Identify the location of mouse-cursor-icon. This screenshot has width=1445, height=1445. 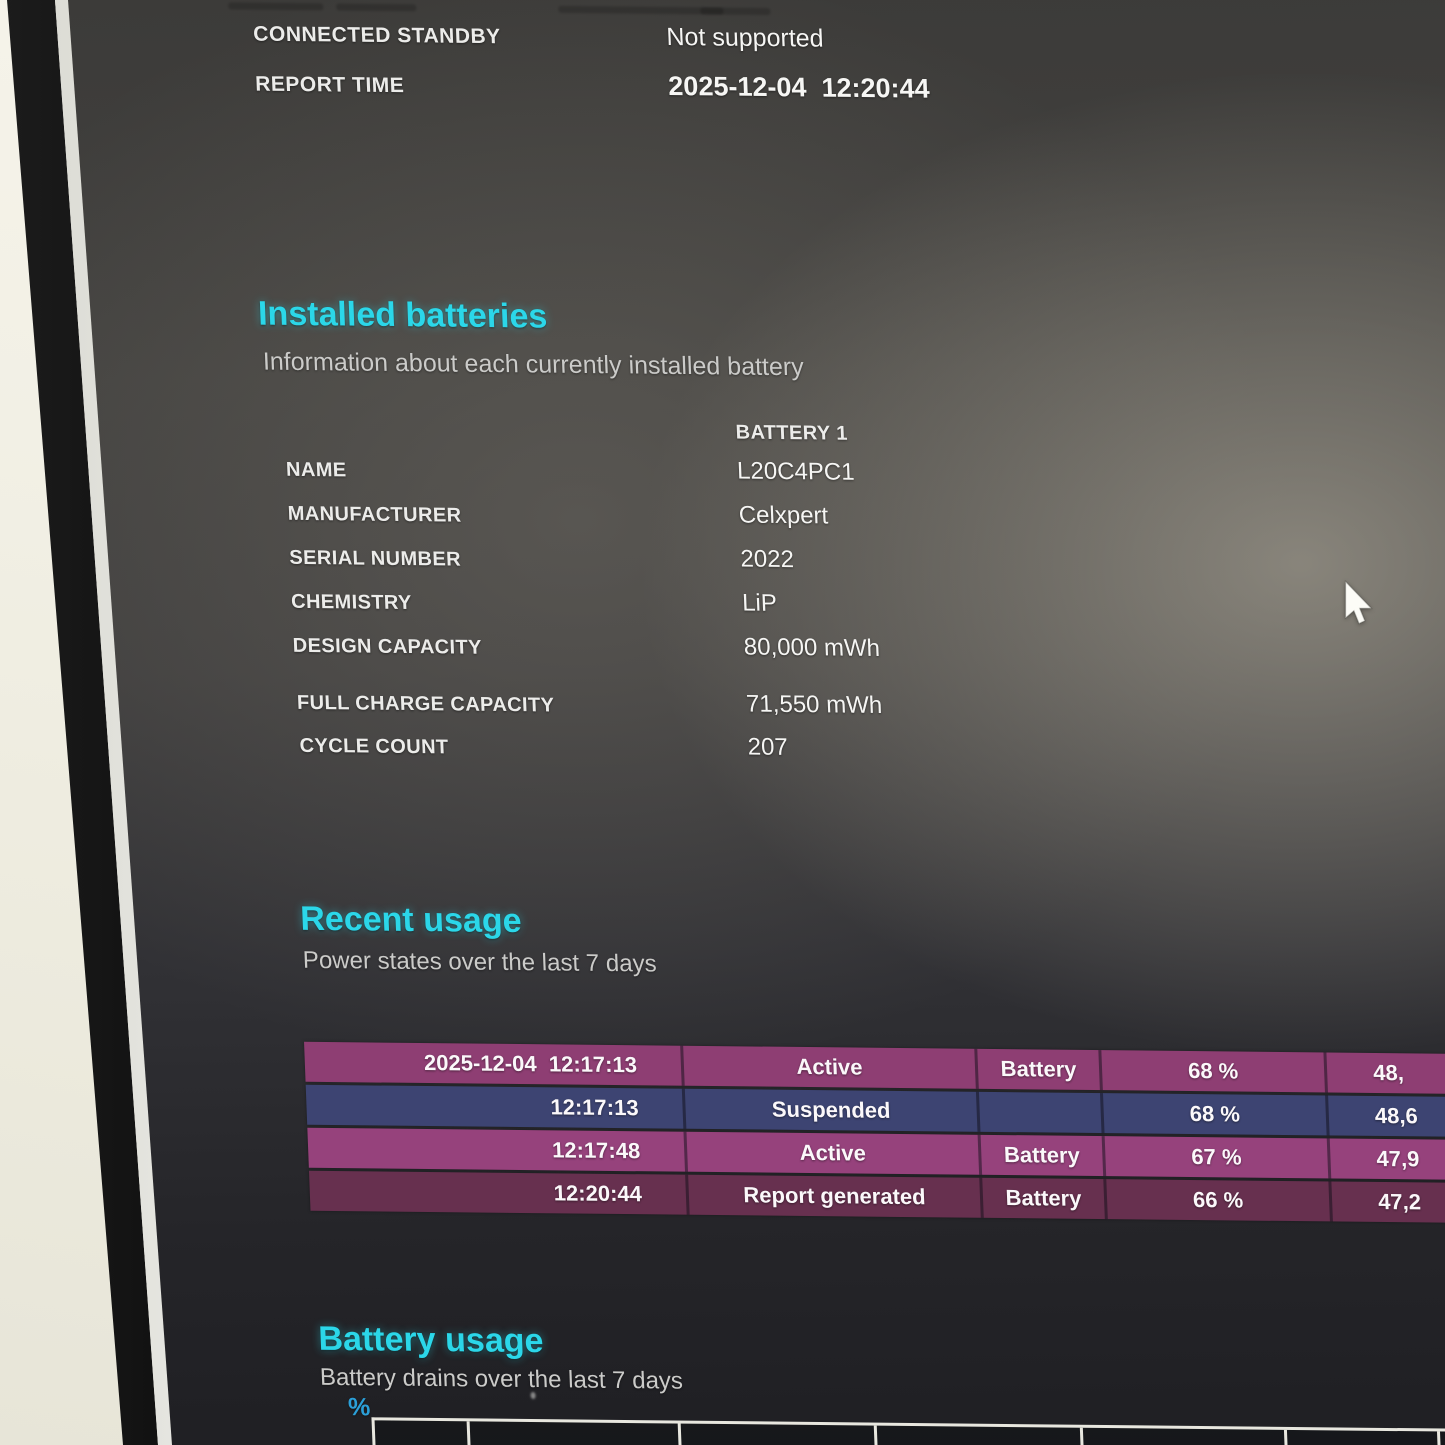
(1359, 602).